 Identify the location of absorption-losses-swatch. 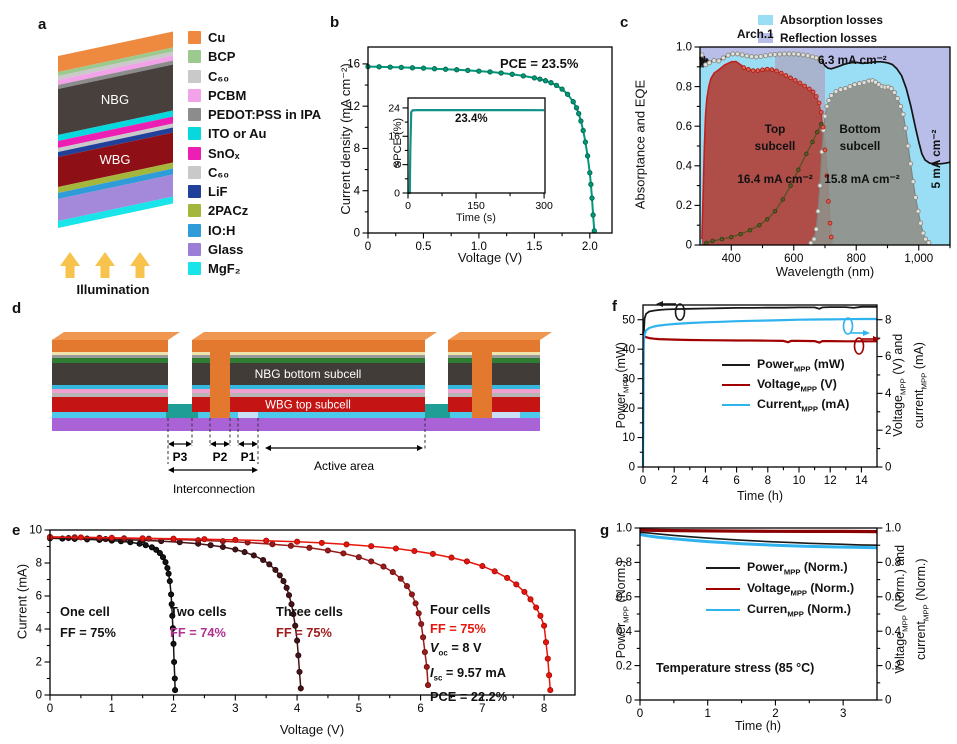
(765, 20).